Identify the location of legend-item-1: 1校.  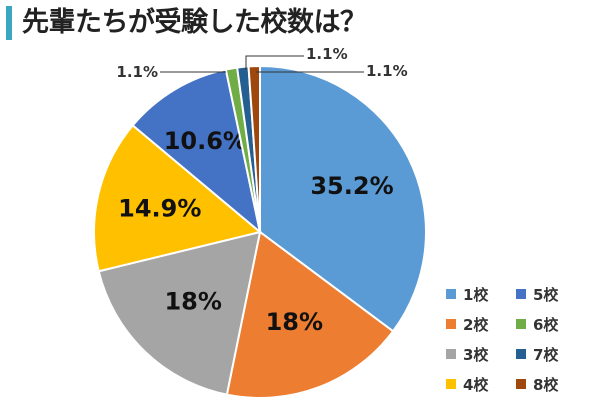
(481, 294).